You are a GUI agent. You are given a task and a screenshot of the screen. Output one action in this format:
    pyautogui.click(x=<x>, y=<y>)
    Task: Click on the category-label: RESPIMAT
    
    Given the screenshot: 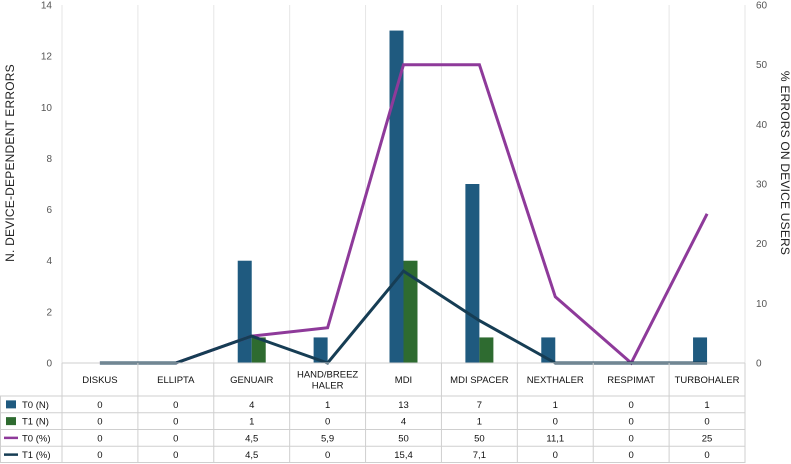 What is the action you would take?
    pyautogui.click(x=631, y=380)
    